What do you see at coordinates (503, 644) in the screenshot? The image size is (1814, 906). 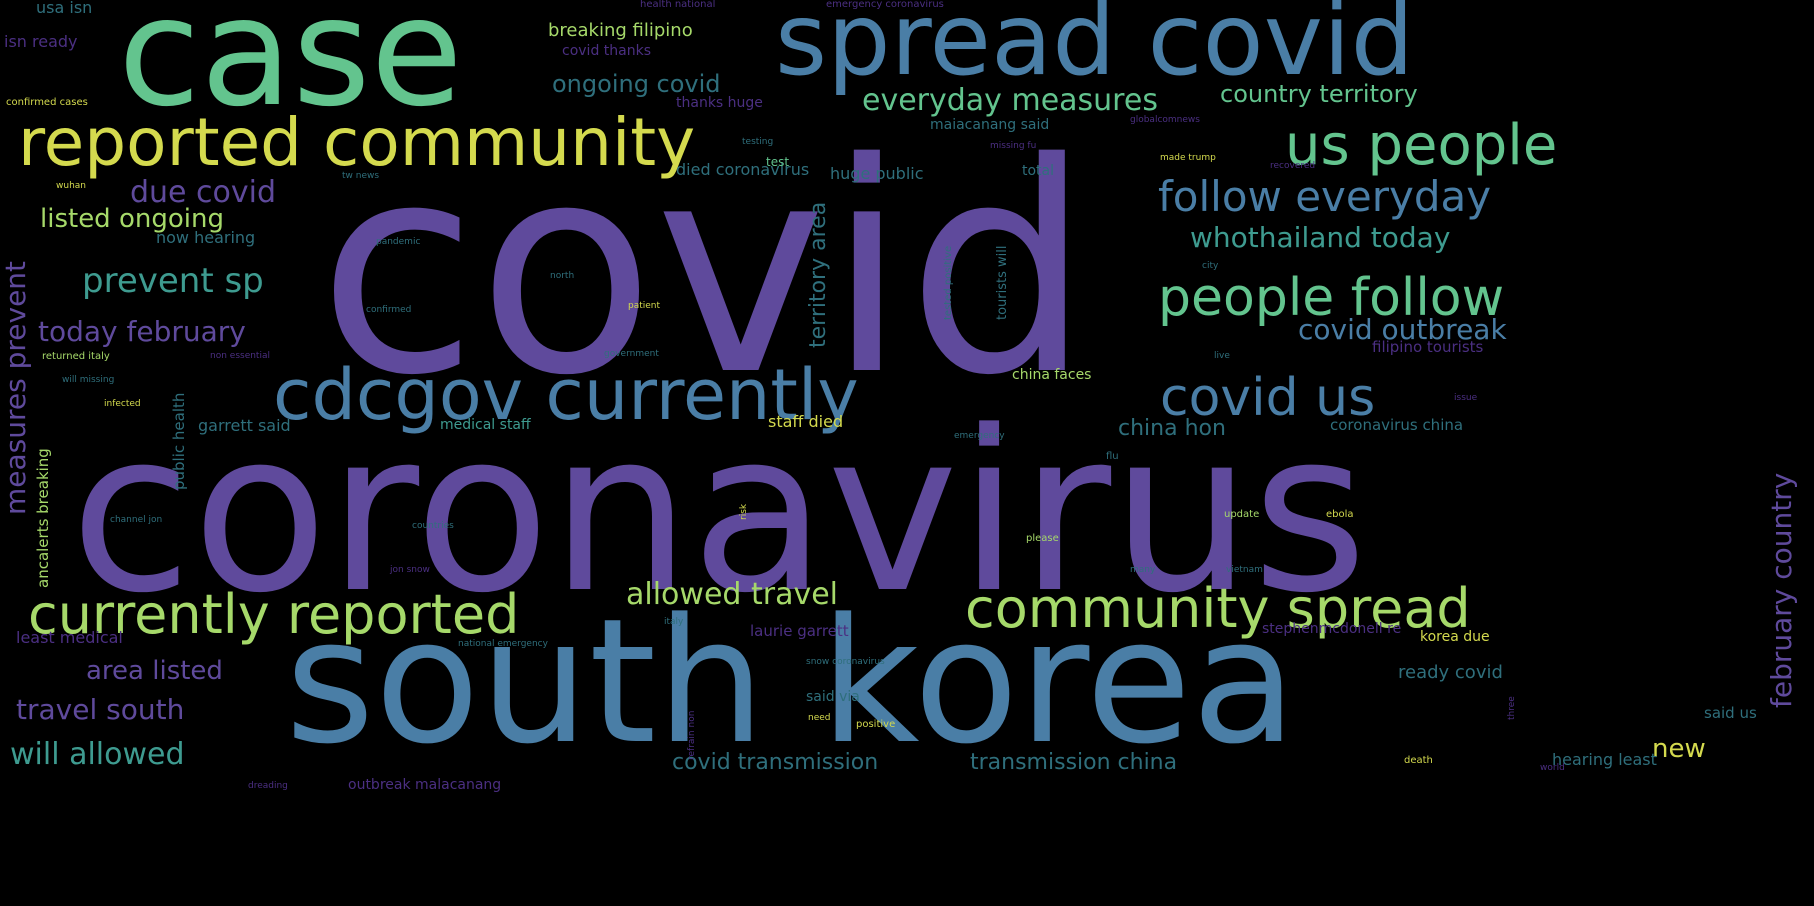 I see `word-national-emergency: national emergency` at bounding box center [503, 644].